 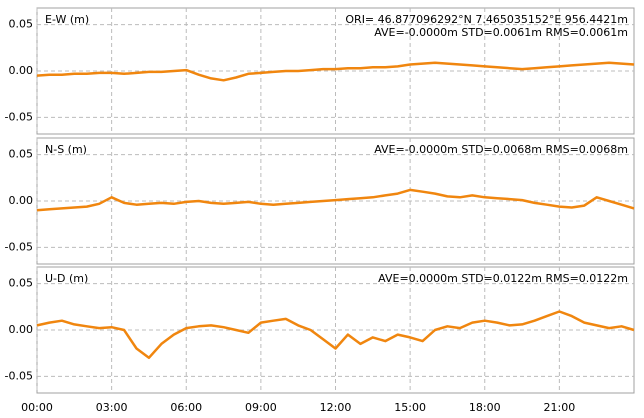 What do you see at coordinates (67, 19) in the screenshot?
I see `panel-title: E-W (m)` at bounding box center [67, 19].